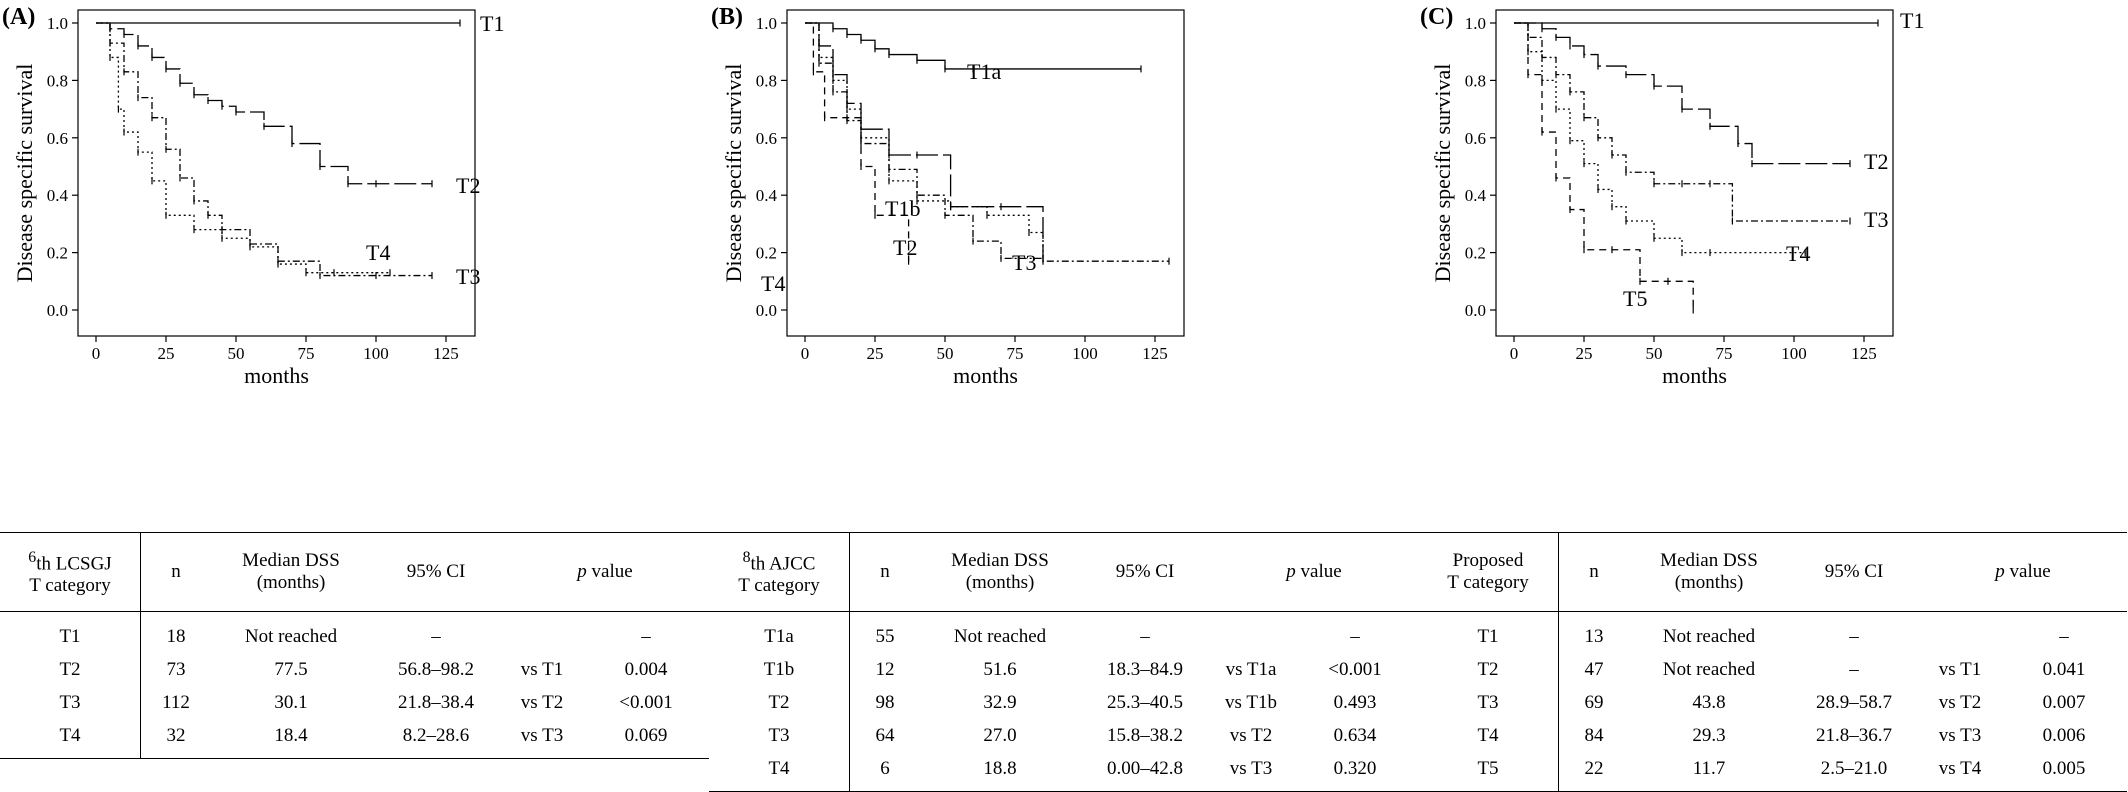 This screenshot has width=2128, height=792. I want to click on cell-category: T3, so click(70, 702).